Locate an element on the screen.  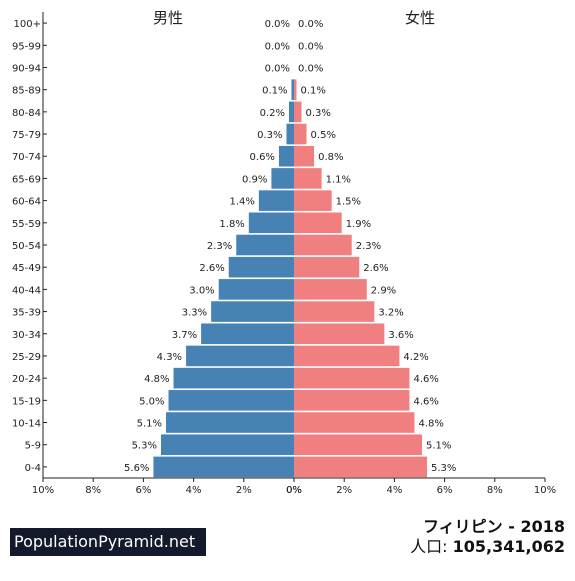
male-value-label: 3.7% is located at coordinates (184, 335).